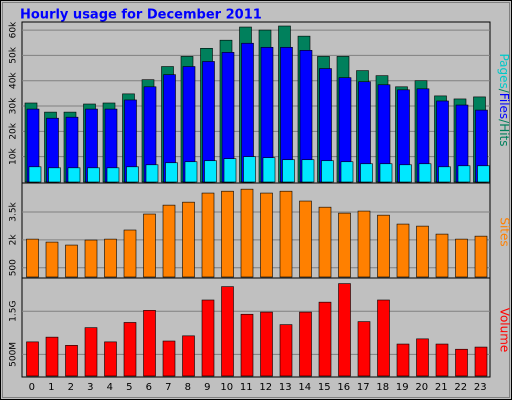 The width and height of the screenshot is (512, 400). I want to click on x-tick-label: 21, so click(441, 387).